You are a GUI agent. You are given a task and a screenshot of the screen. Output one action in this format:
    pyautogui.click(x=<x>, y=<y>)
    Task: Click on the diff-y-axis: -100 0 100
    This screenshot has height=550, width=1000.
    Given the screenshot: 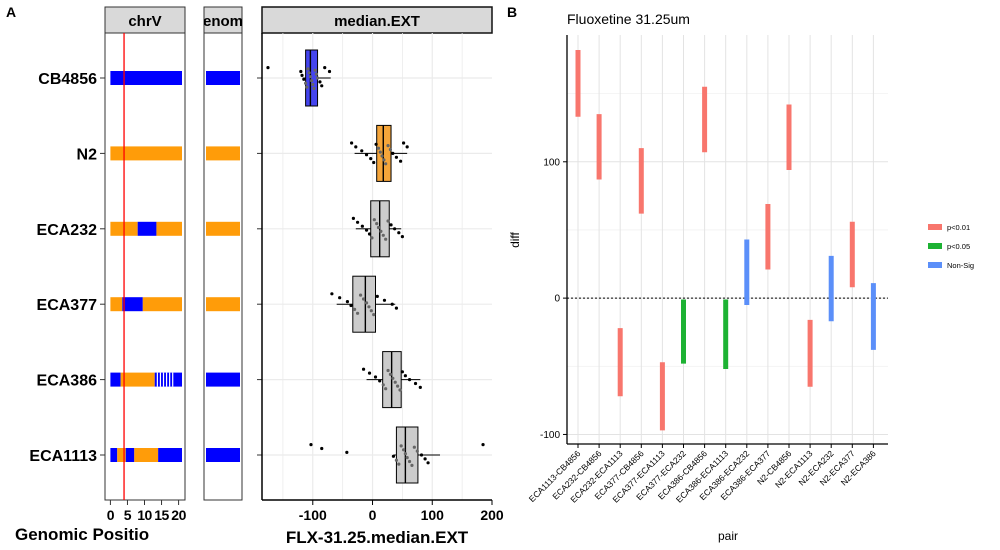 What is the action you would take?
    pyautogui.click(x=553, y=299)
    